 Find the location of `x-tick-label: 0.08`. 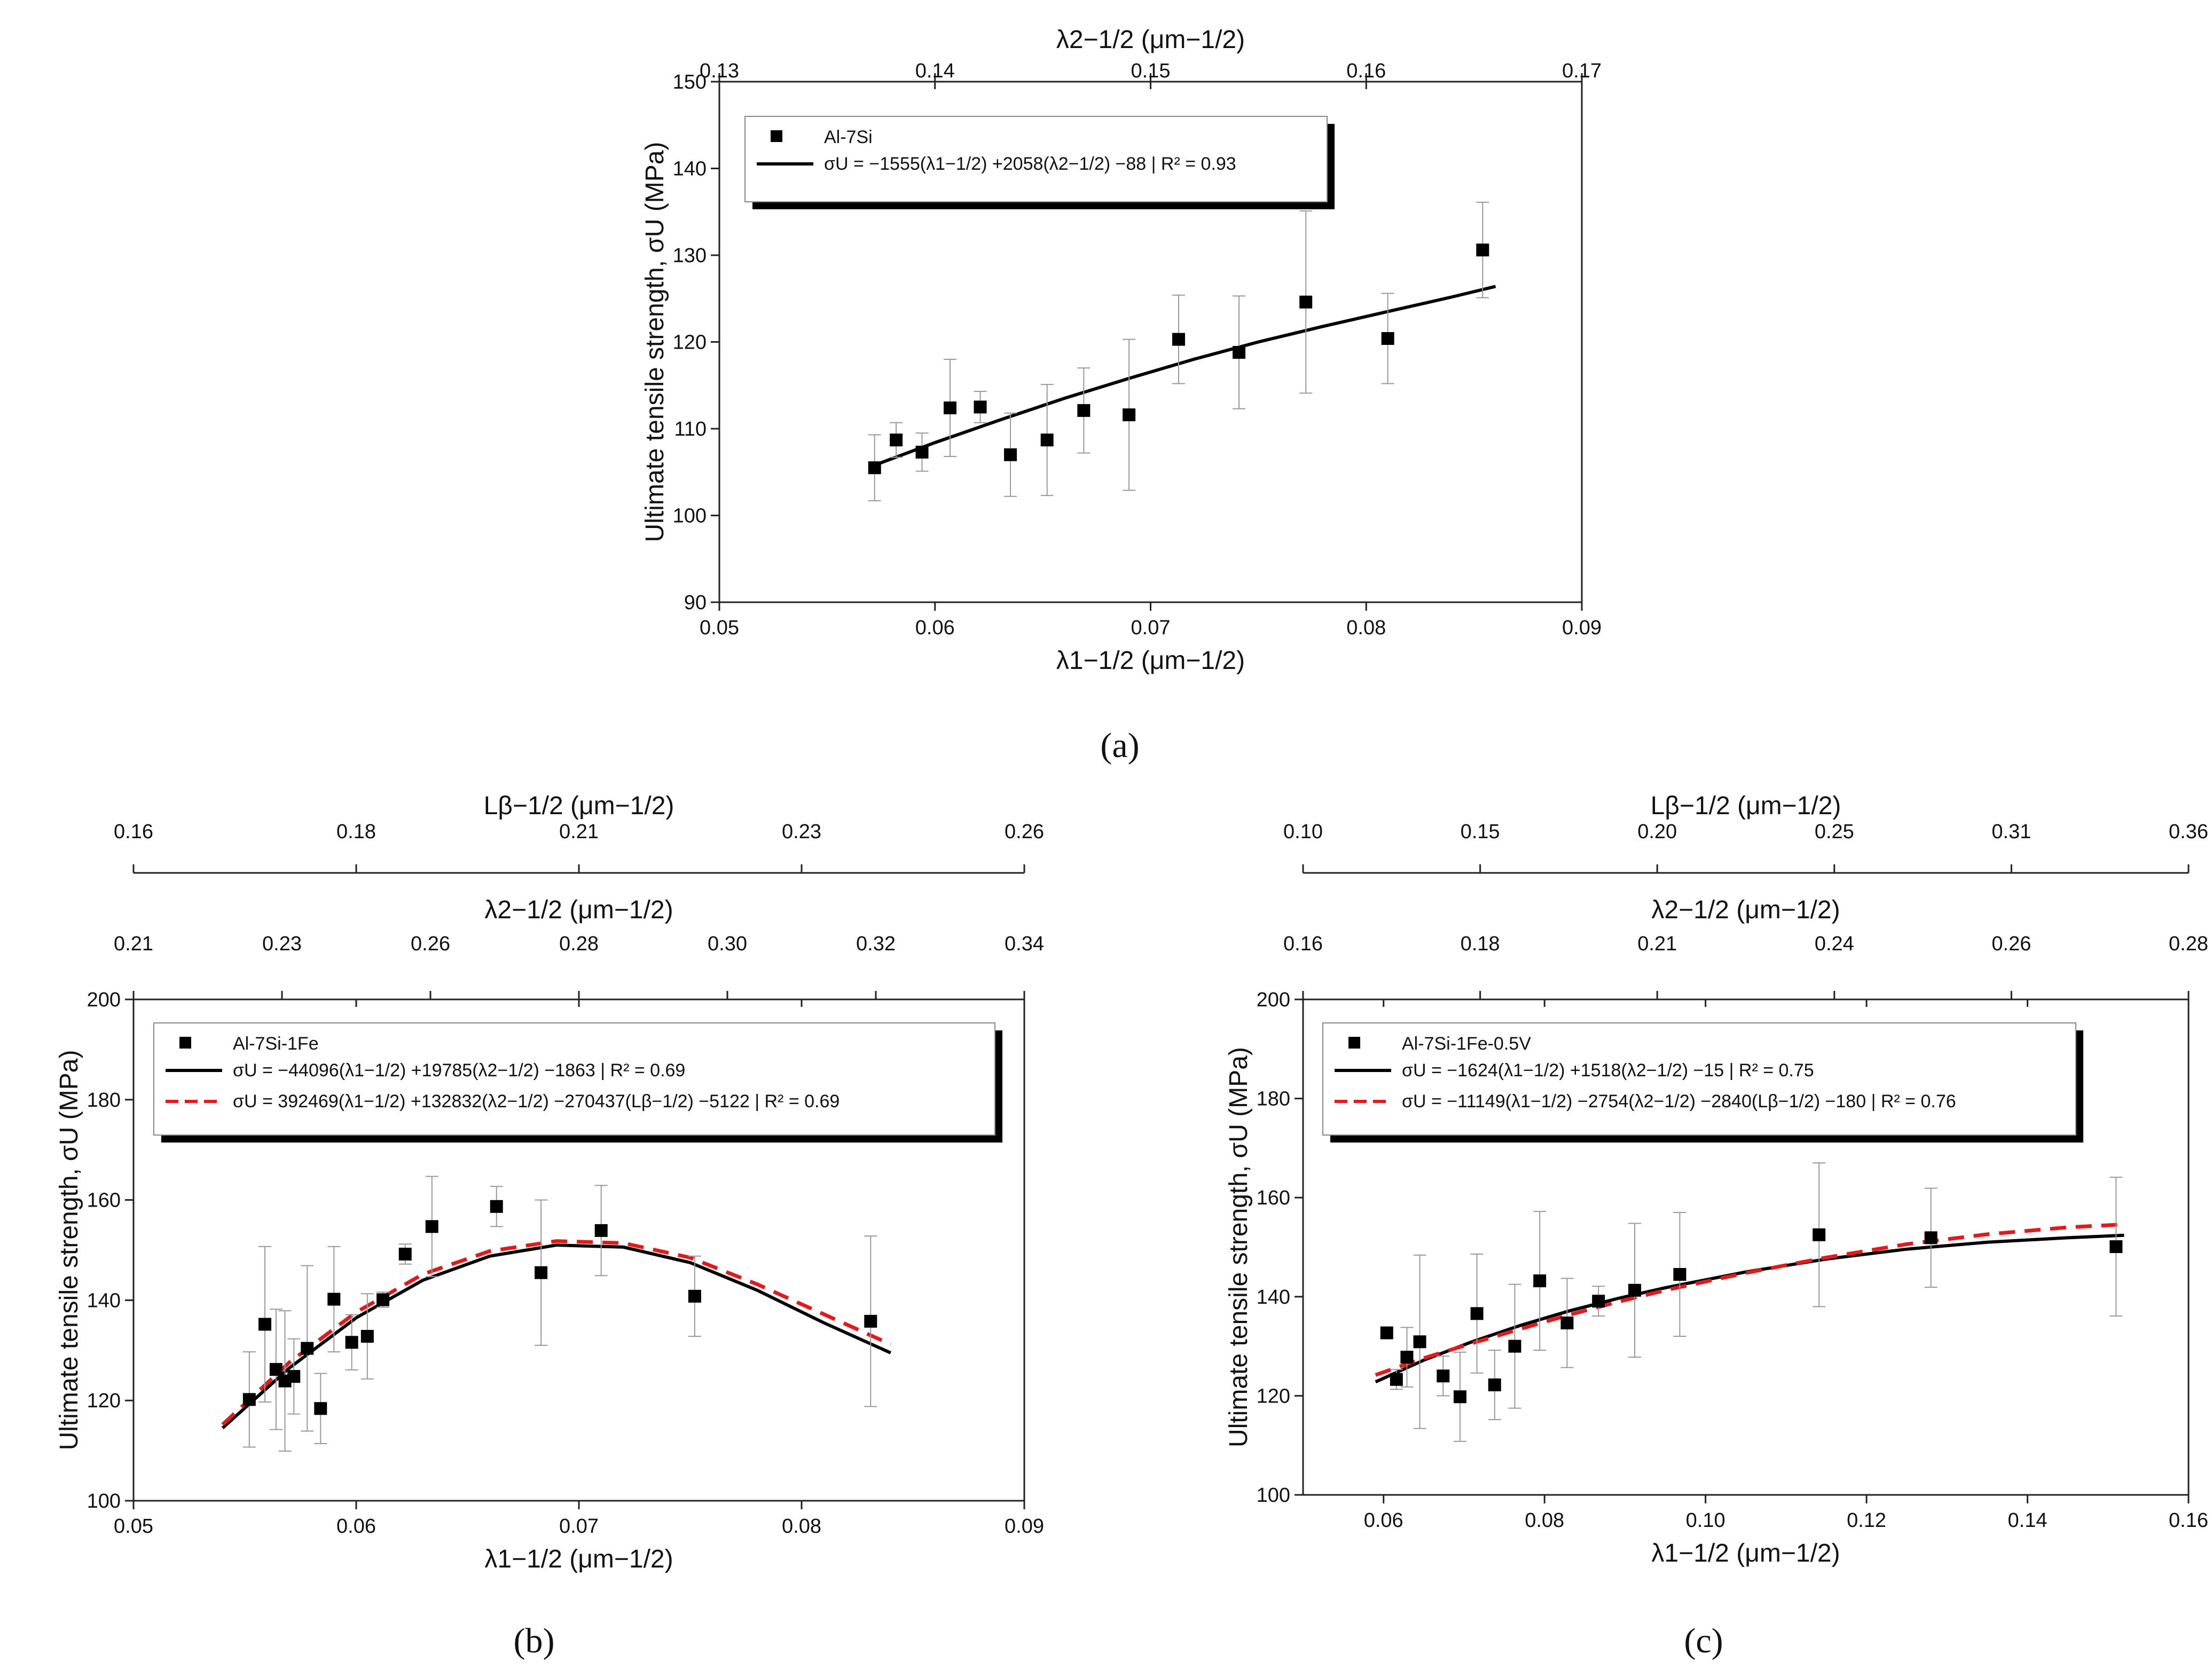

x-tick-label: 0.08 is located at coordinates (1545, 1520).